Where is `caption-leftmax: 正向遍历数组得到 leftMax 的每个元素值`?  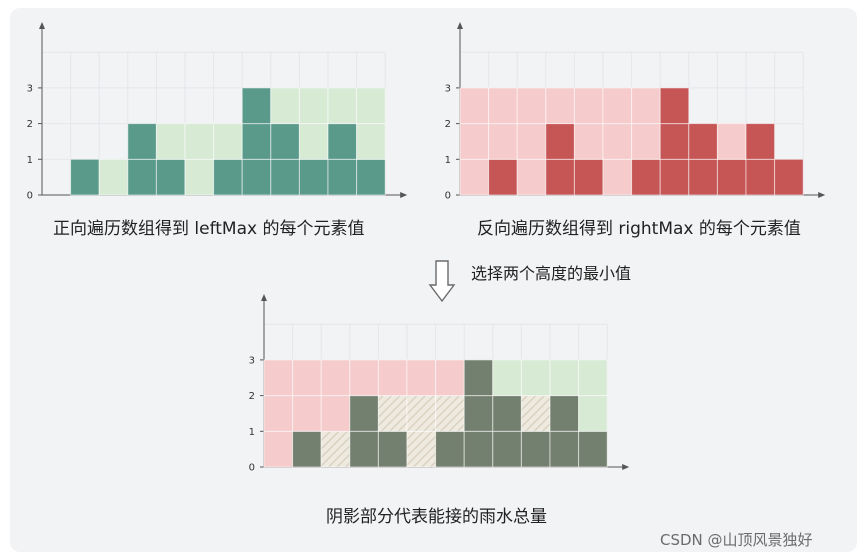 caption-leftmax: 正向遍历数组得到 leftMax 的每个元素值 is located at coordinates (209, 229).